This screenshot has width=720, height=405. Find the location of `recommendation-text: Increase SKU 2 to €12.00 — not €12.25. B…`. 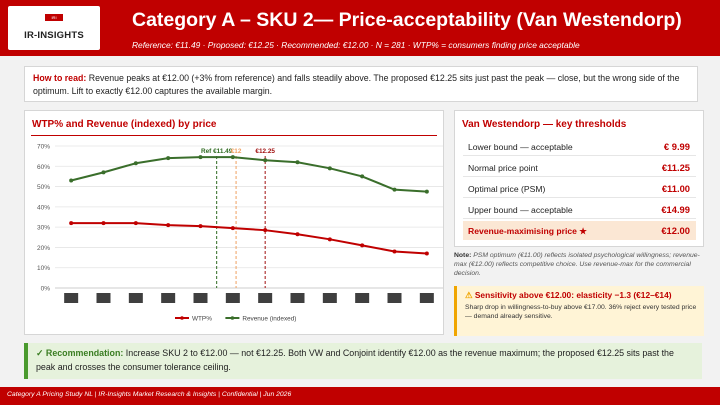

recommendation-text: Increase SKU 2 to €12.00 — not €12.25. B… is located at coordinates (355, 360).